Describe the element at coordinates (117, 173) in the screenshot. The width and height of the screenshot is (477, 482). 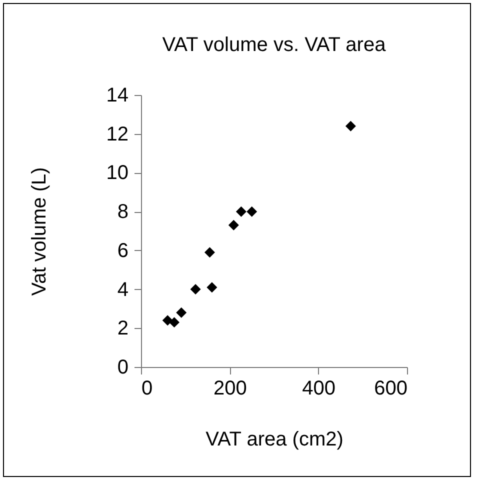
I see `y-tick-label: 10` at that location.